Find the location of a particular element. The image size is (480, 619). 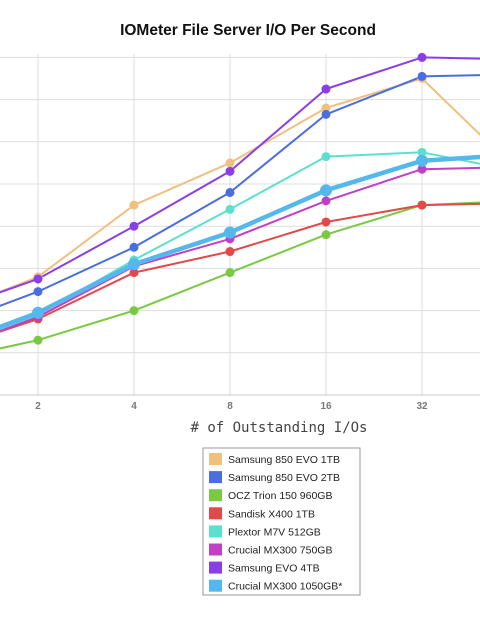

x-axis-ticks: 2 4 8 16 32 is located at coordinates (231, 406).